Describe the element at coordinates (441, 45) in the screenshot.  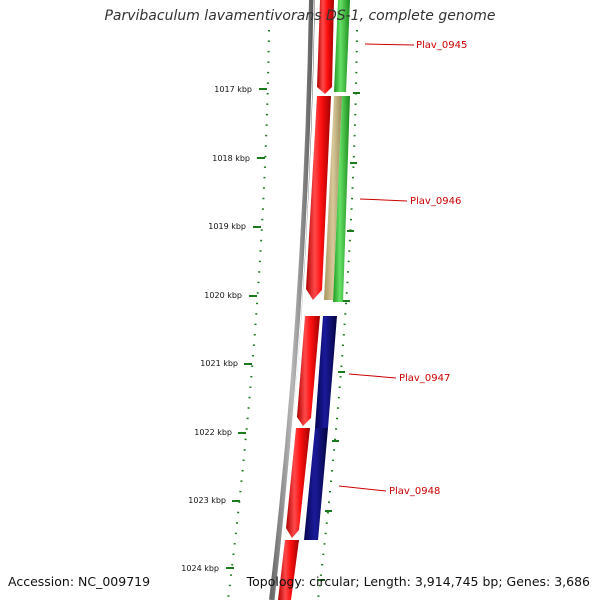
I see `gene-label-plav-0945: Plav_0945` at that location.